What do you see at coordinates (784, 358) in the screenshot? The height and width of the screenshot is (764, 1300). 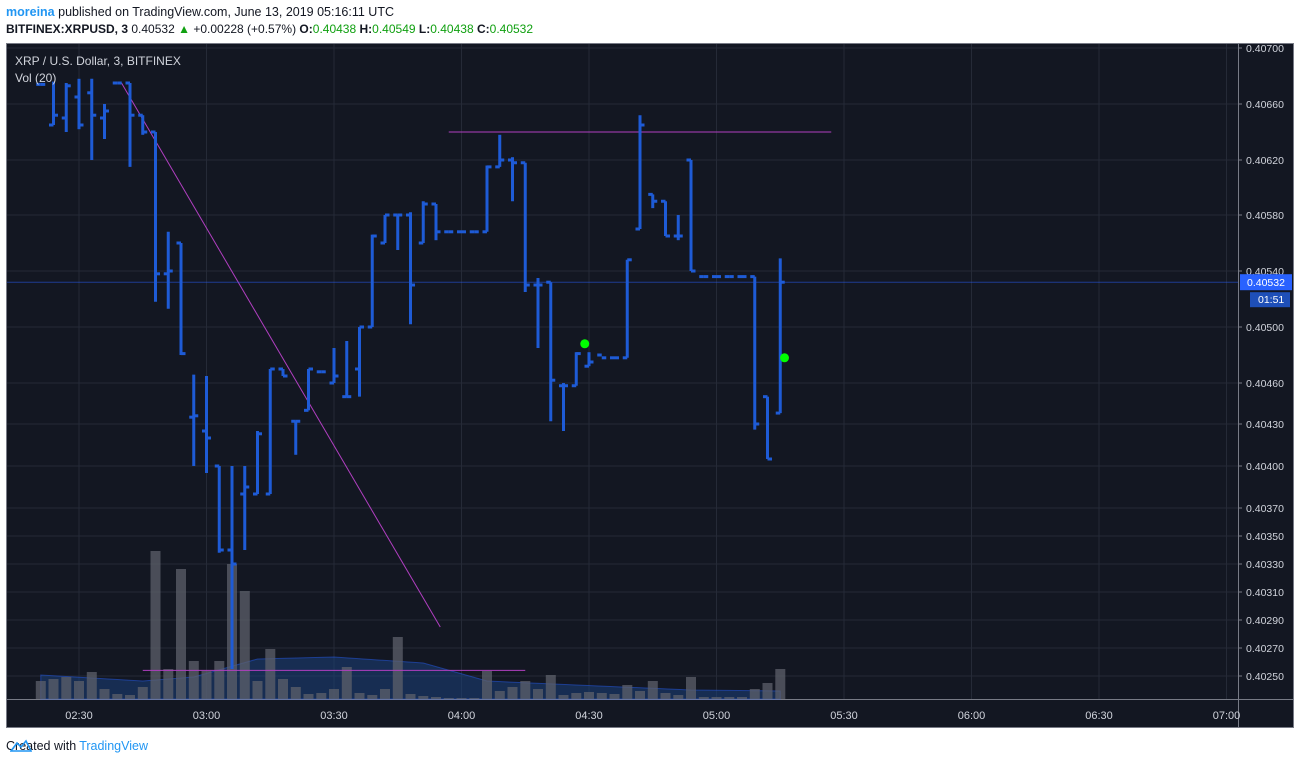 I see `signal-marker` at bounding box center [784, 358].